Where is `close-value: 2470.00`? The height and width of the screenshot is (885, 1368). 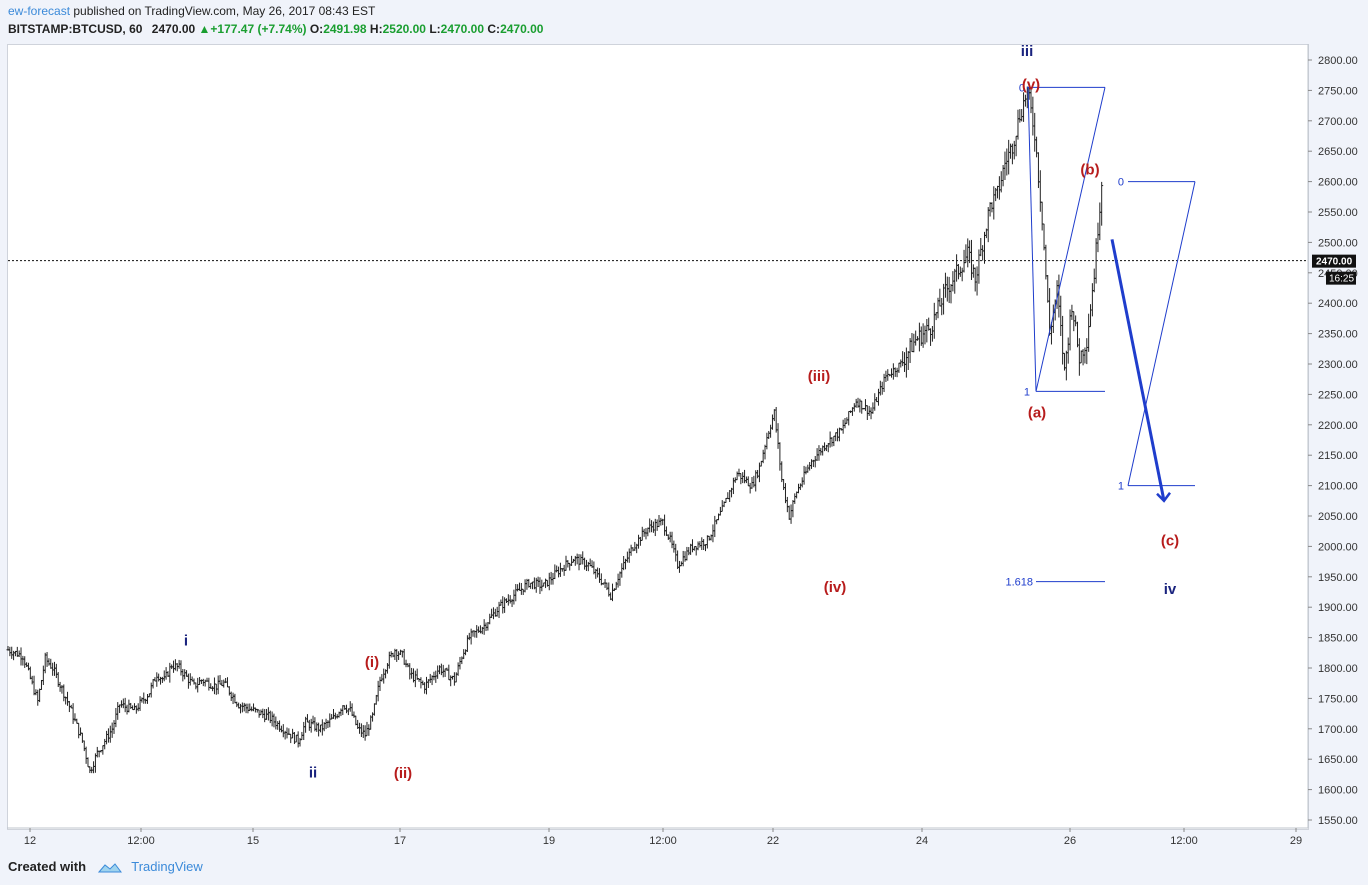 close-value: 2470.00 is located at coordinates (522, 29).